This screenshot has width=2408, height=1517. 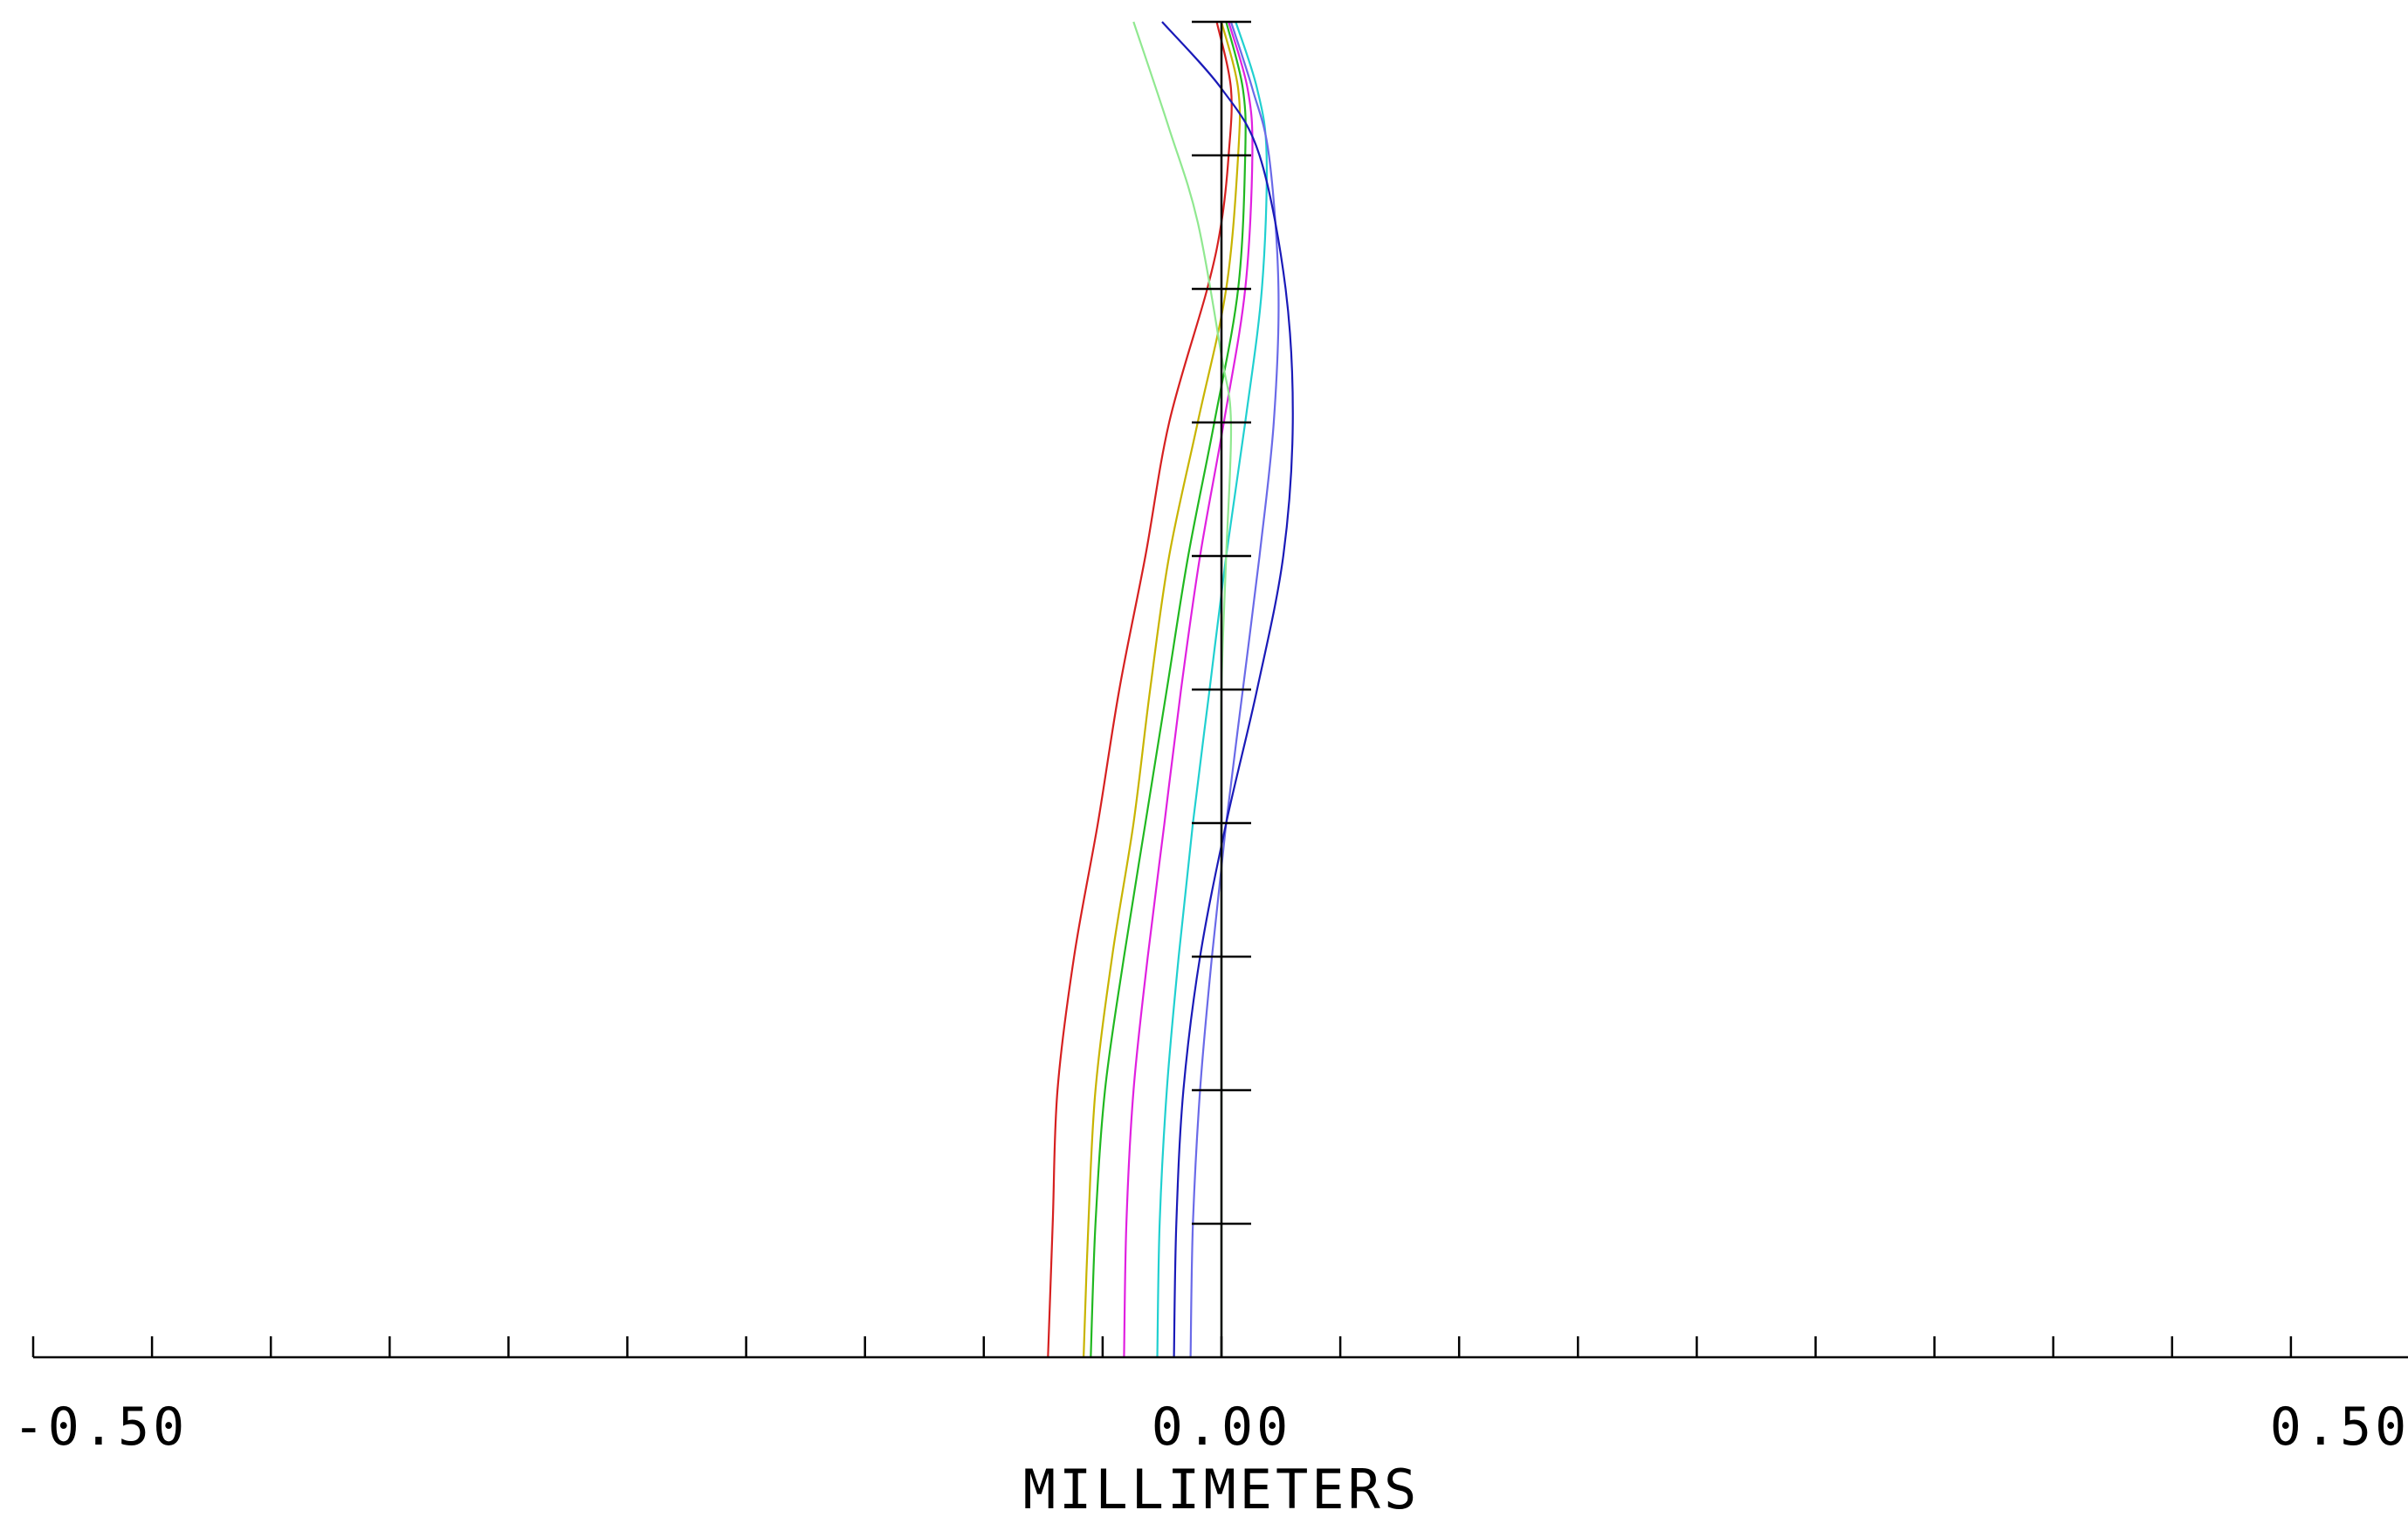 I want to click on series-layer, so click(x=1170, y=690).